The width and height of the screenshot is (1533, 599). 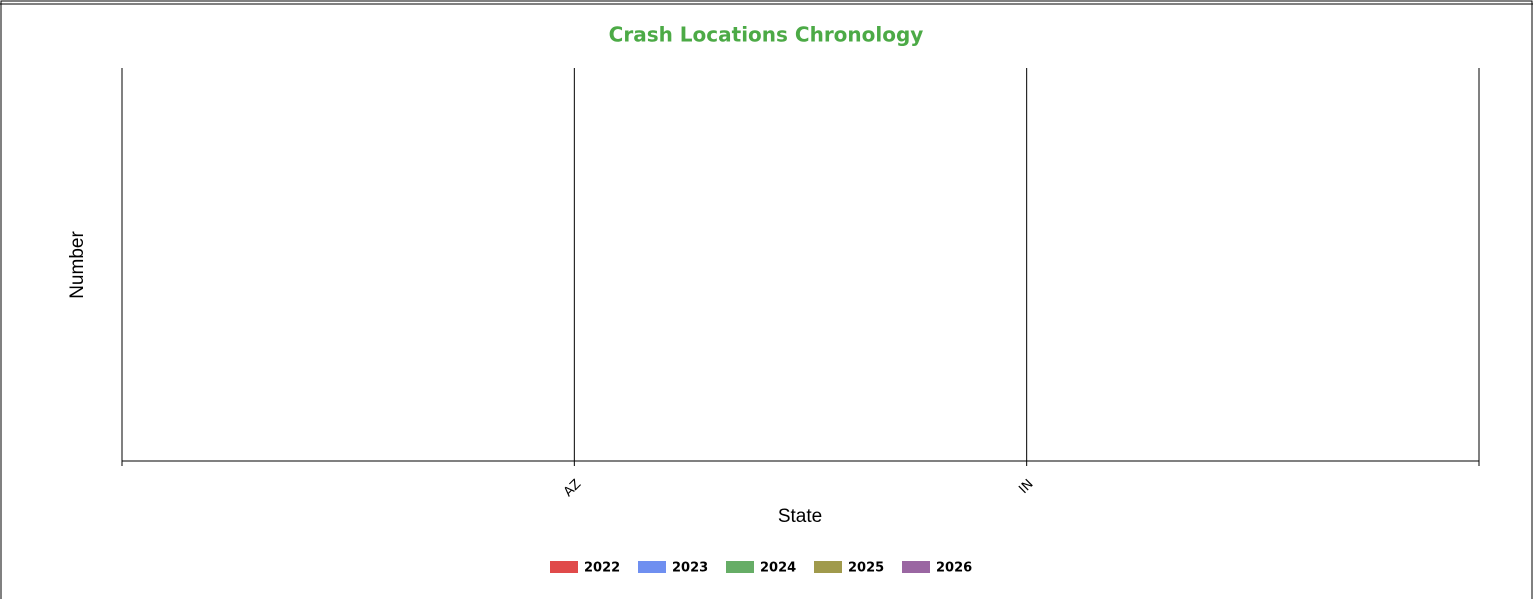 I want to click on y-axis-title: Number, so click(x=77, y=265).